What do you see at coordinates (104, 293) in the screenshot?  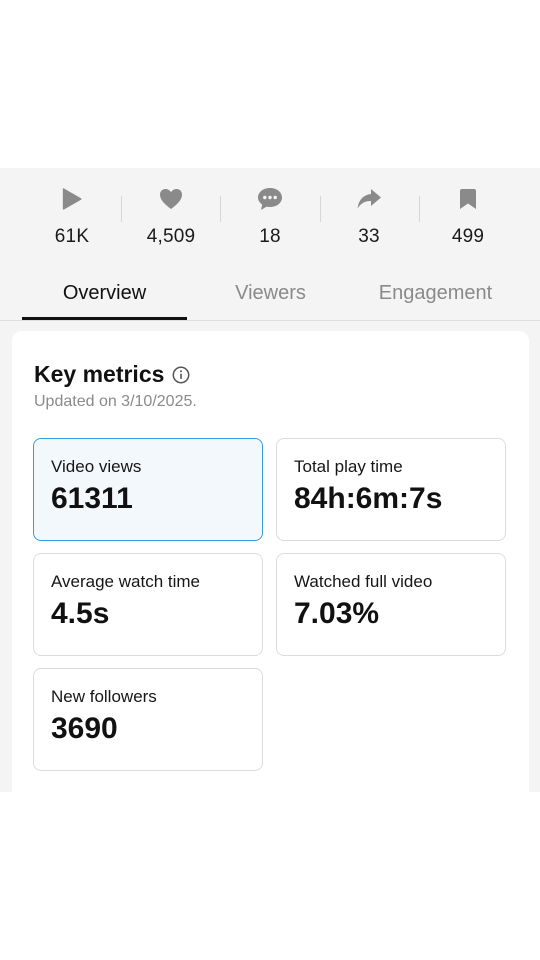 I see `tab-overview: Overview` at bounding box center [104, 293].